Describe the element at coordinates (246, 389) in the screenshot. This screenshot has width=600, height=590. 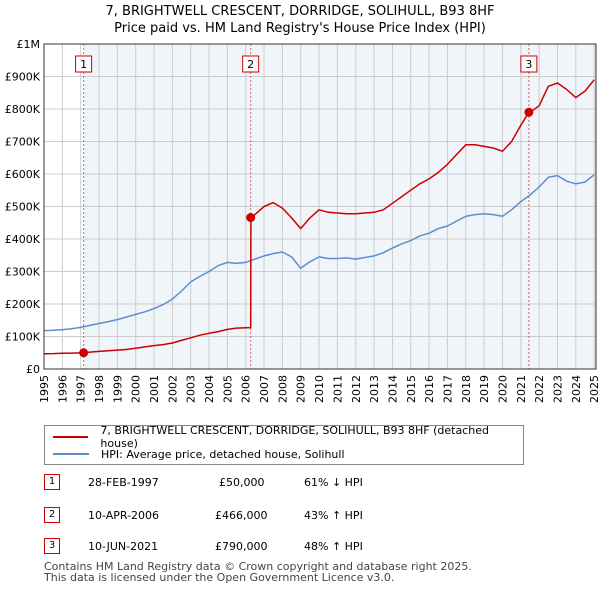
I see `x-tick-label: 2006` at that location.